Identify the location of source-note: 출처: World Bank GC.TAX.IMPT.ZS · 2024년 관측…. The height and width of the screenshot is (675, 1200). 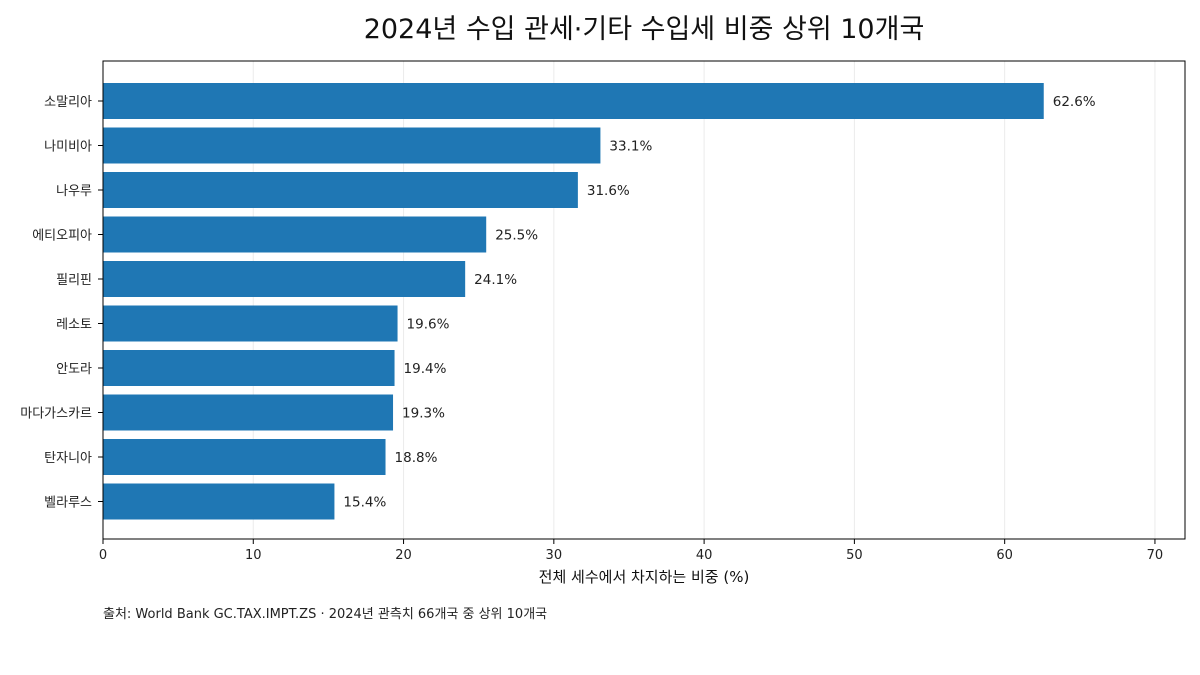
(325, 614).